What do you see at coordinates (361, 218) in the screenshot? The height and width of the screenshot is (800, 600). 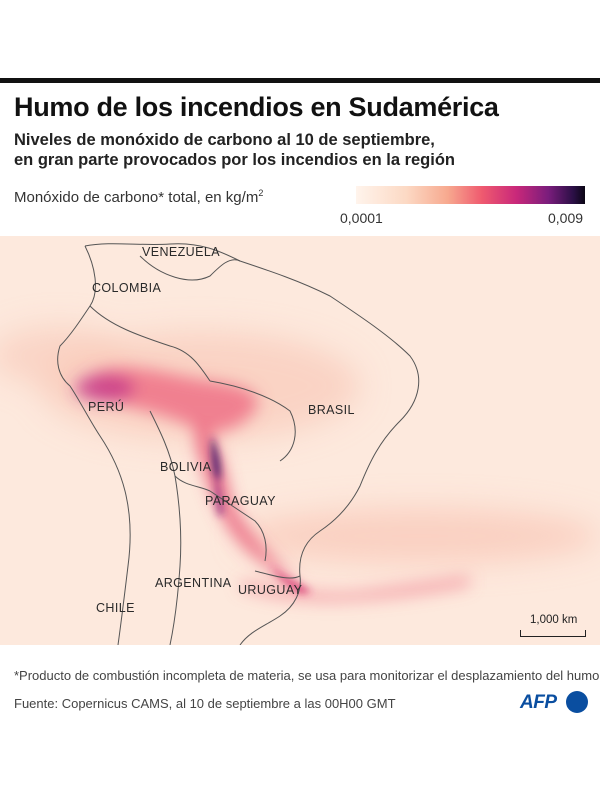 I see `legend-min: 0,0001` at bounding box center [361, 218].